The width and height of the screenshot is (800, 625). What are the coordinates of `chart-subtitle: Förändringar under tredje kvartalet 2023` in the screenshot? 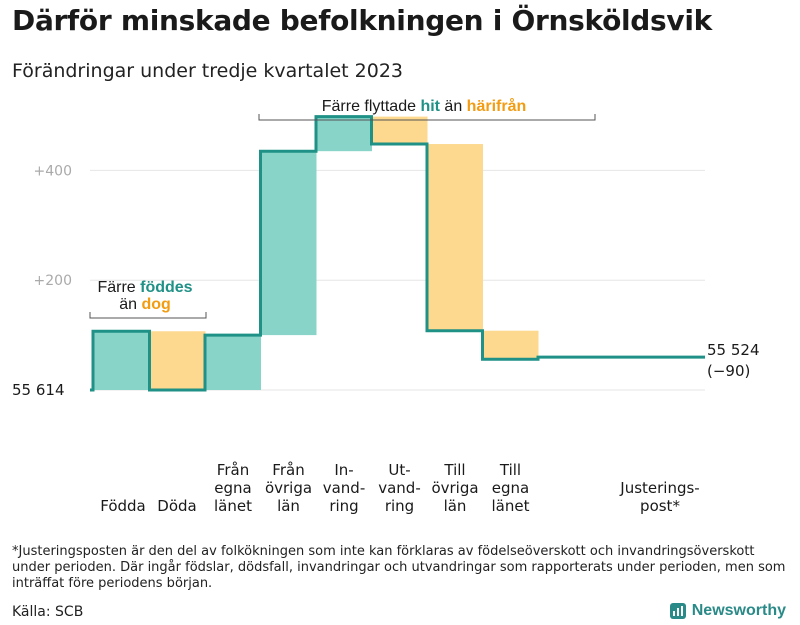 It's located at (208, 71).